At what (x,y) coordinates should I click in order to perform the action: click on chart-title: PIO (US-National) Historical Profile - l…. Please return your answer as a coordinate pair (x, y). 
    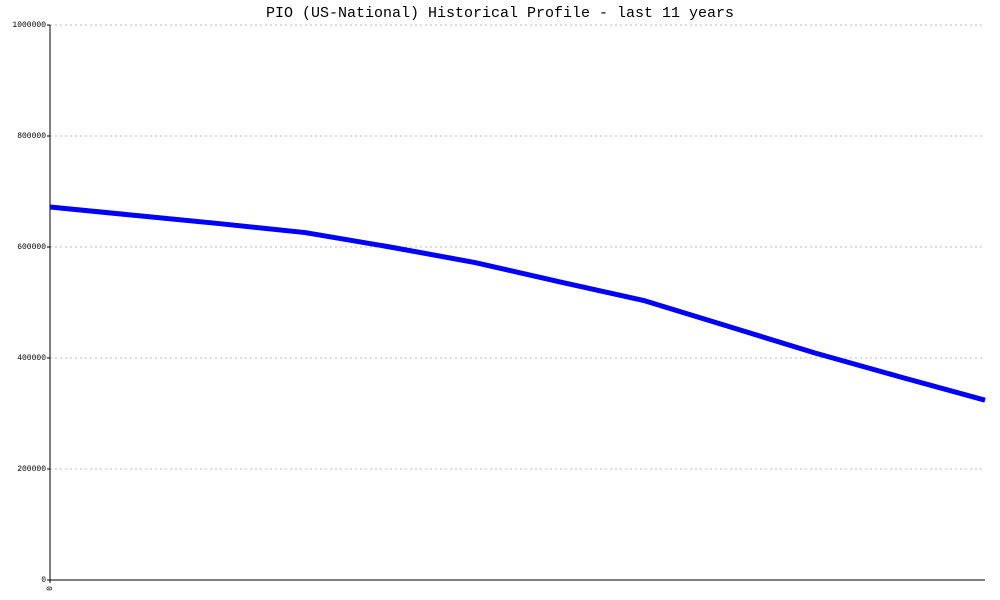
    Looking at the image, I should click on (500, 13).